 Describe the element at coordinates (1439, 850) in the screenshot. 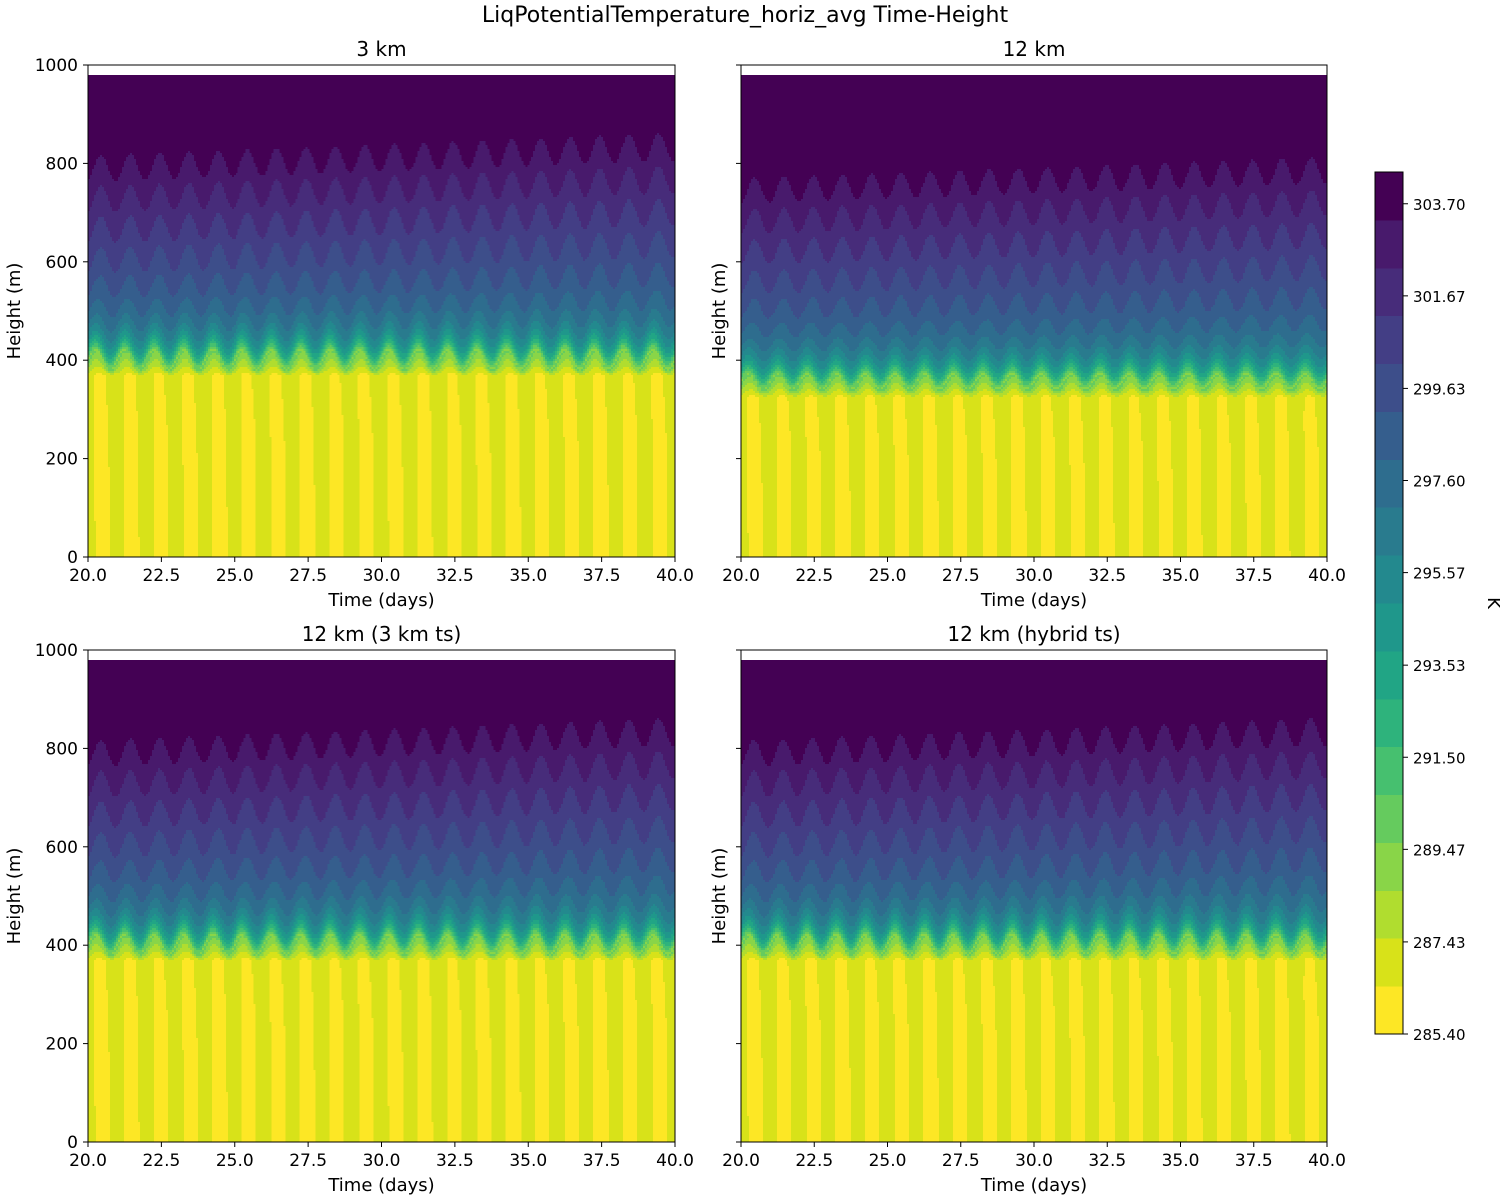

I see `colorbar-tick-label: 289.47` at that location.